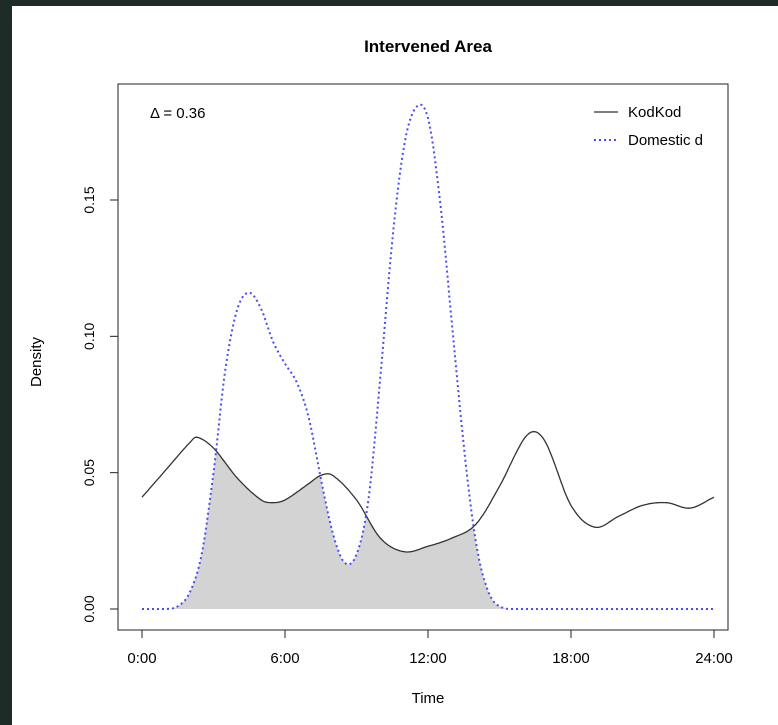 The width and height of the screenshot is (778, 725). I want to click on x-tick-label: 0:00, so click(141, 658).